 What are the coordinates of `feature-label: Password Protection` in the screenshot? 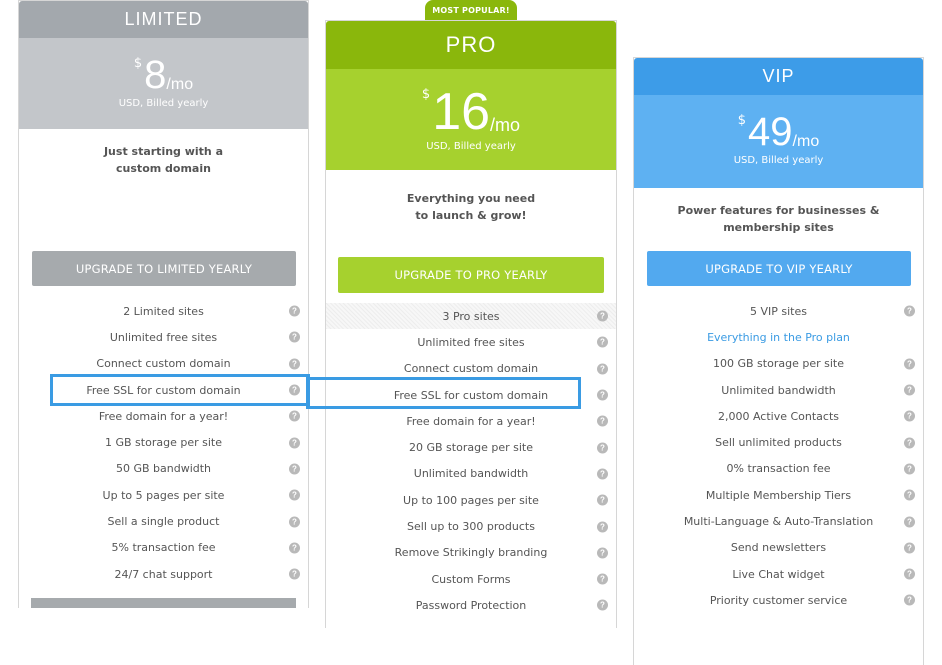 It's located at (471, 605).